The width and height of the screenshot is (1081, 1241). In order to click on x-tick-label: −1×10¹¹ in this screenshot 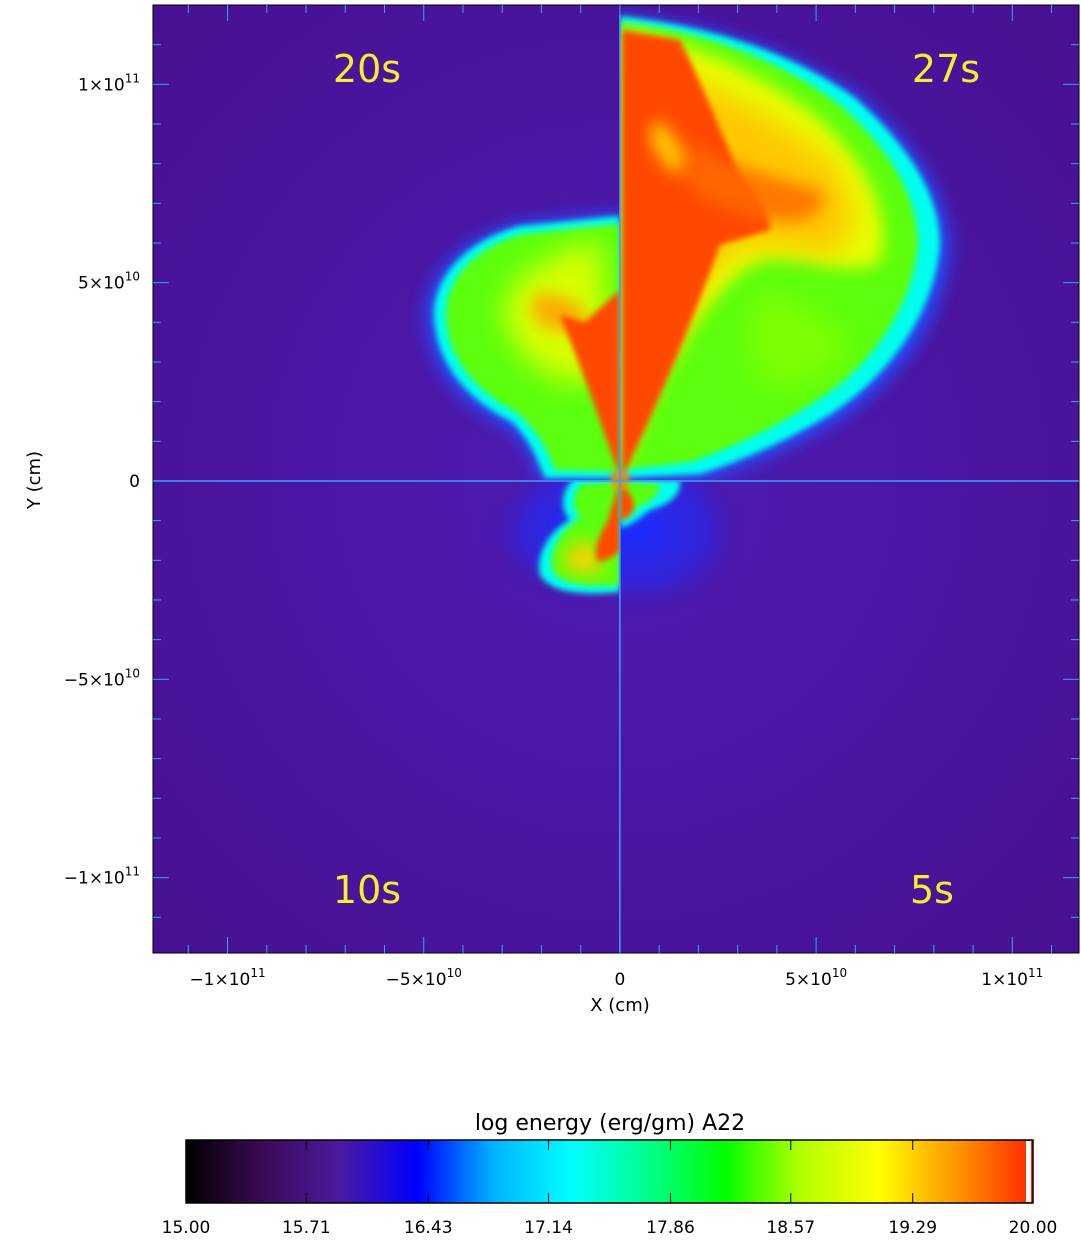, I will do `click(227, 978)`.